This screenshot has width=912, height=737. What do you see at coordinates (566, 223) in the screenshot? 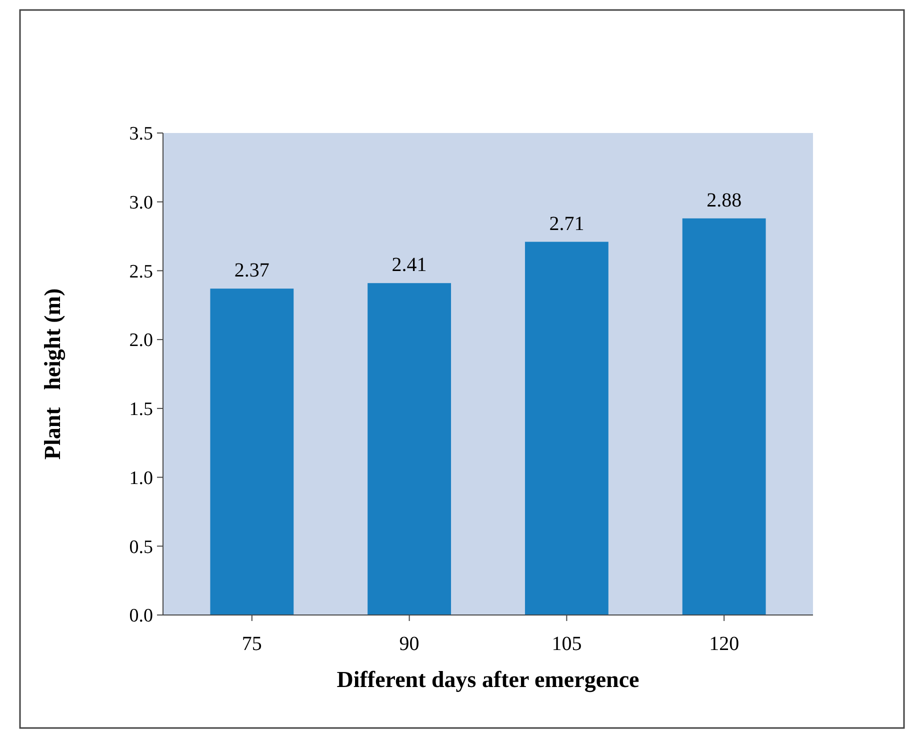
I see `data-label: 2.71` at bounding box center [566, 223].